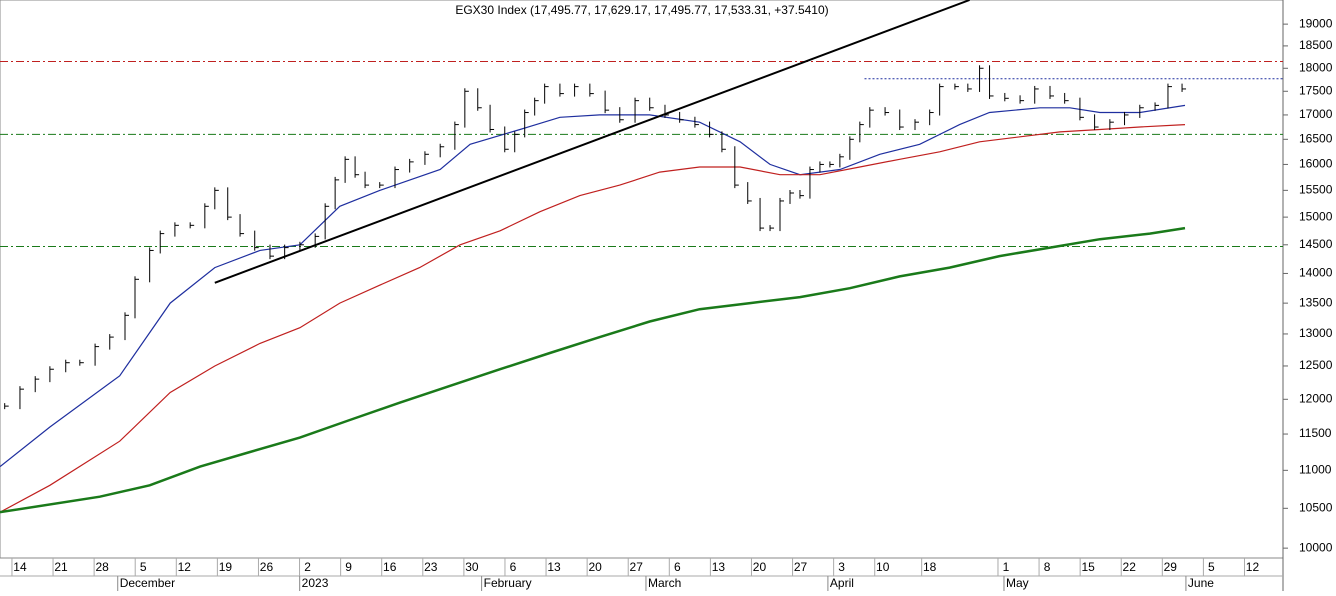 The image size is (1336, 596). I want to click on y-tick-label: 18500, so click(1316, 45).